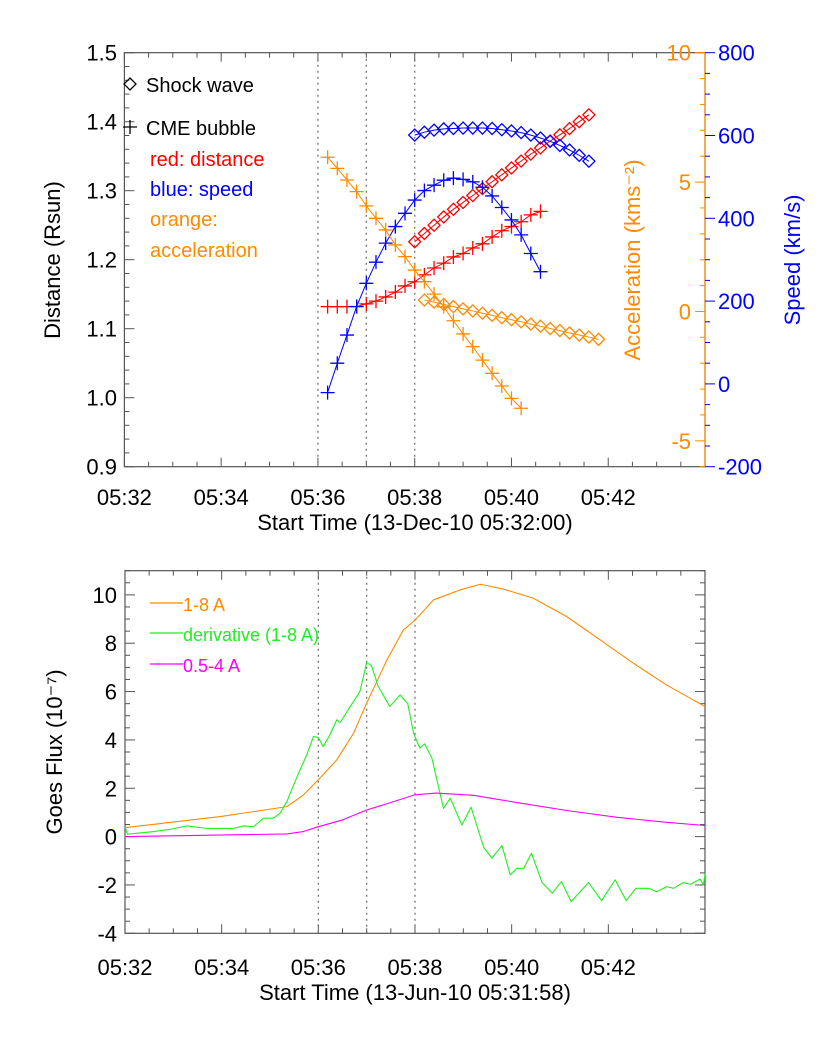 This screenshot has width=830, height=1038. What do you see at coordinates (204, 251) in the screenshot?
I see `legend-acceleration: acceleration` at bounding box center [204, 251].